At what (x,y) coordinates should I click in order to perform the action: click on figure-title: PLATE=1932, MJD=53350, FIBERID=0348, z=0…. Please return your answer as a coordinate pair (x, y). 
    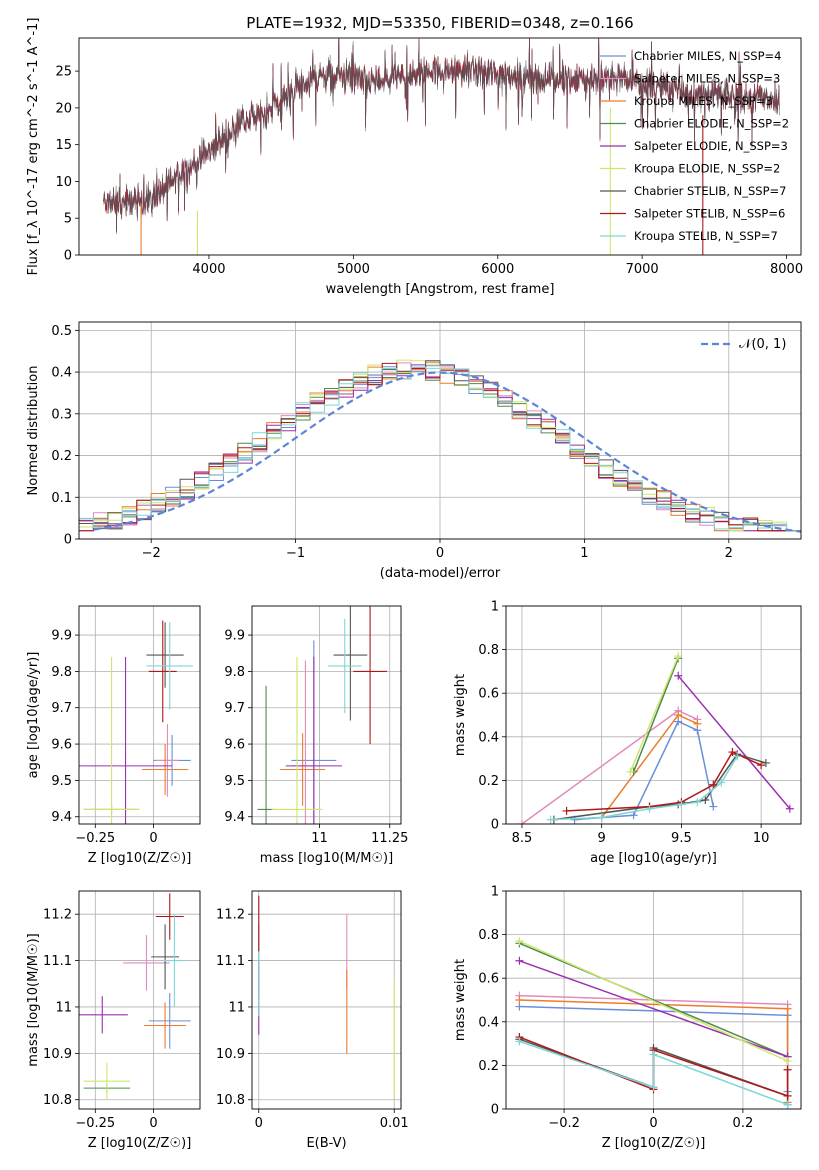
    Looking at the image, I should click on (439, 23).